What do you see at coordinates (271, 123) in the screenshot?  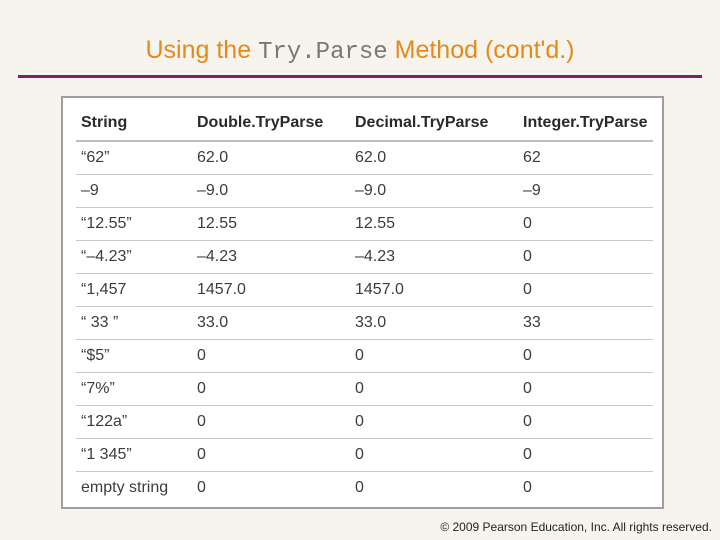 I see `column-header-double: Double.TryParse` at bounding box center [271, 123].